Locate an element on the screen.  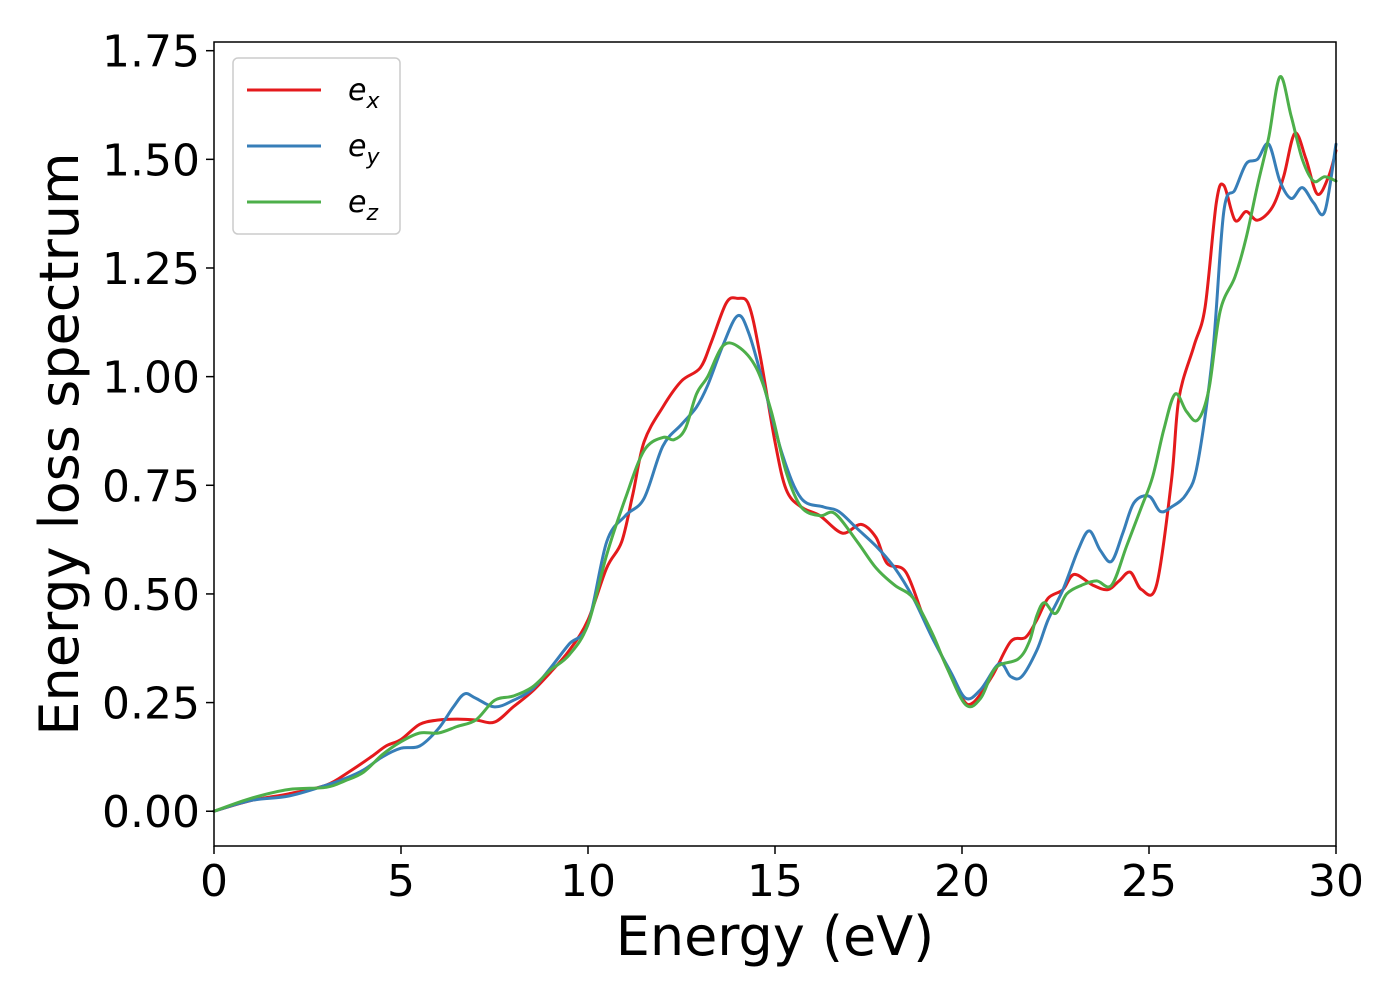
y-tick-label: 1.00 is located at coordinates (151, 378).